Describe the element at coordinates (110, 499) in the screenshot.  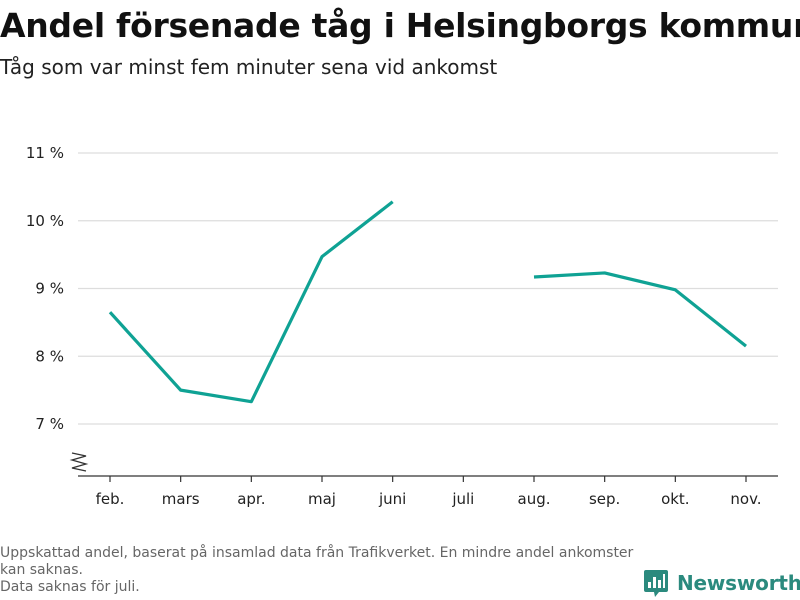
I see `x-tick-label: feb.` at that location.